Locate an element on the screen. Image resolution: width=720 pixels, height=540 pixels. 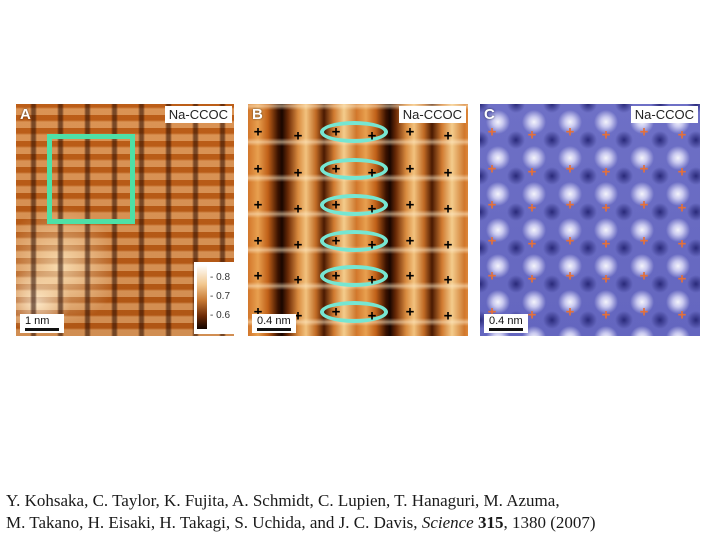
colorbar-gradient is located at coordinates (202, 297).